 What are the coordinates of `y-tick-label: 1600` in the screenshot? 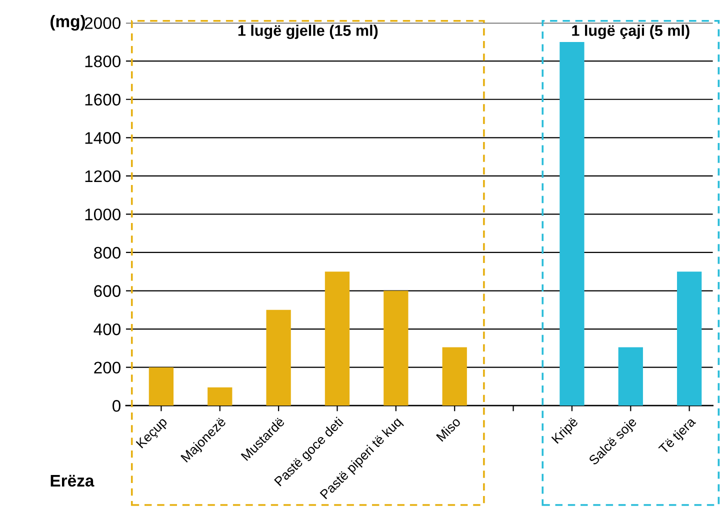 It's located at (102, 100).